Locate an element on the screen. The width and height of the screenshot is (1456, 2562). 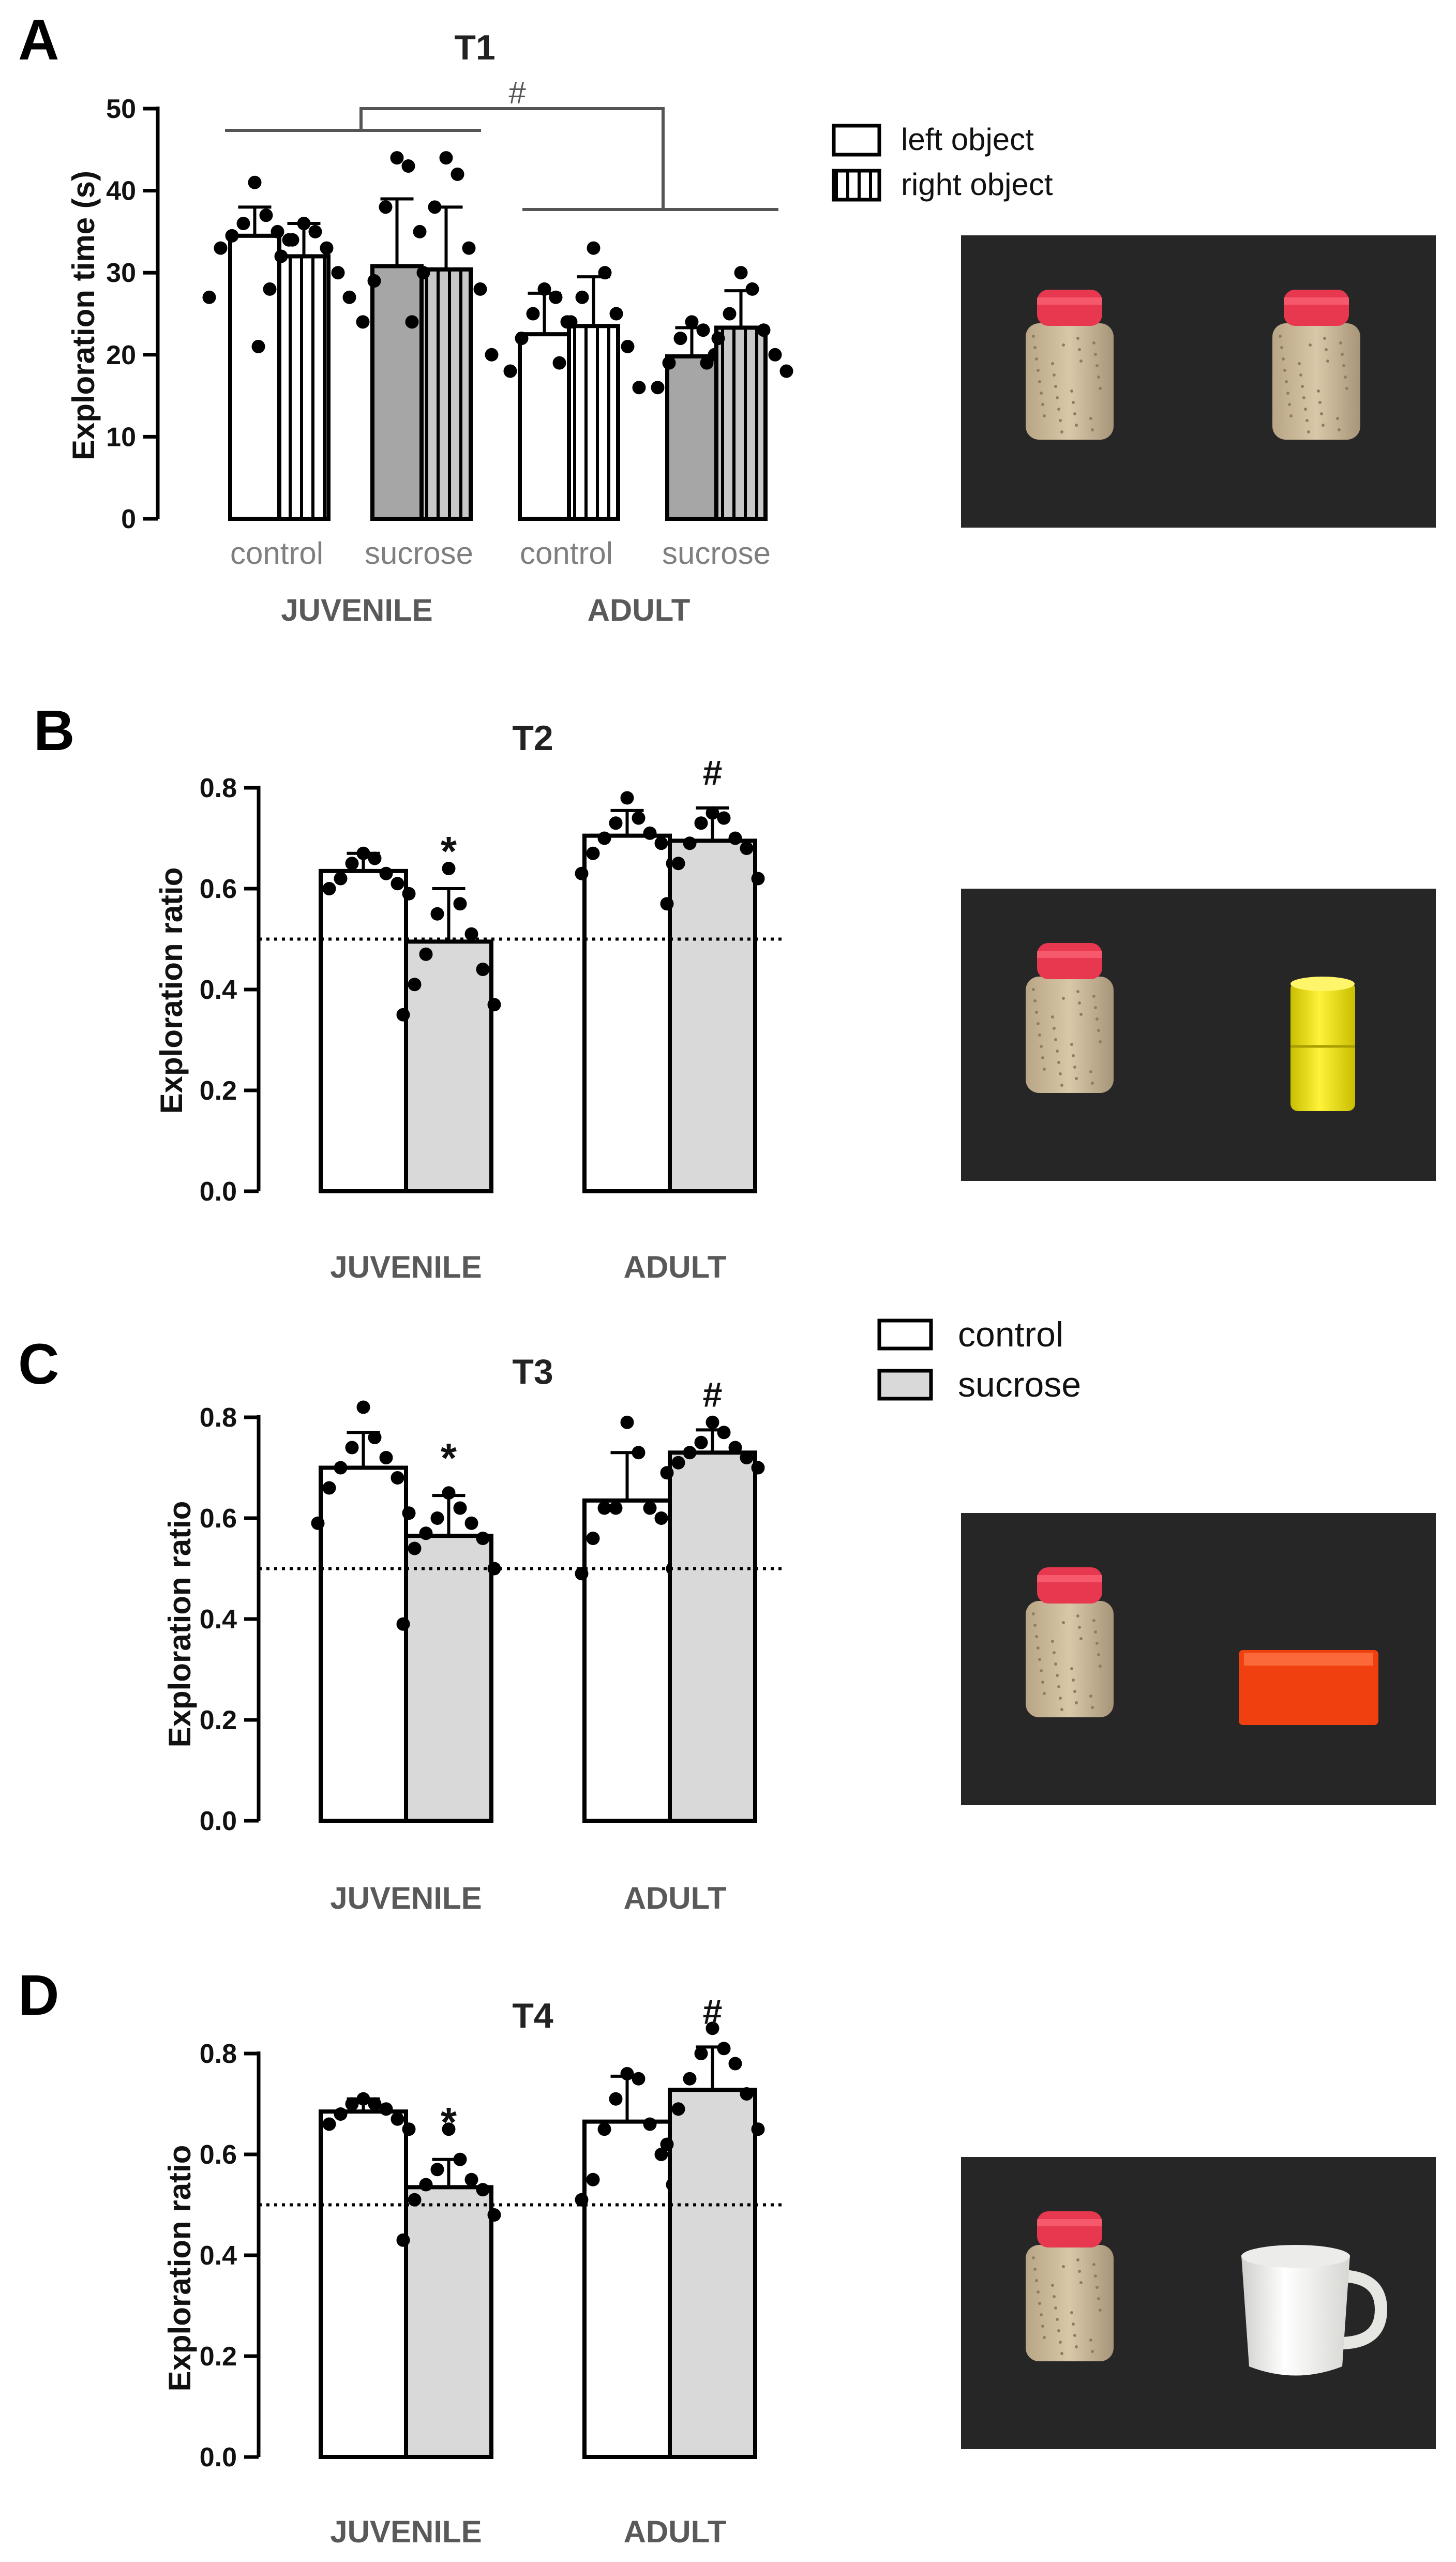
chart-d-sig-star: * is located at coordinates (449, 2122).